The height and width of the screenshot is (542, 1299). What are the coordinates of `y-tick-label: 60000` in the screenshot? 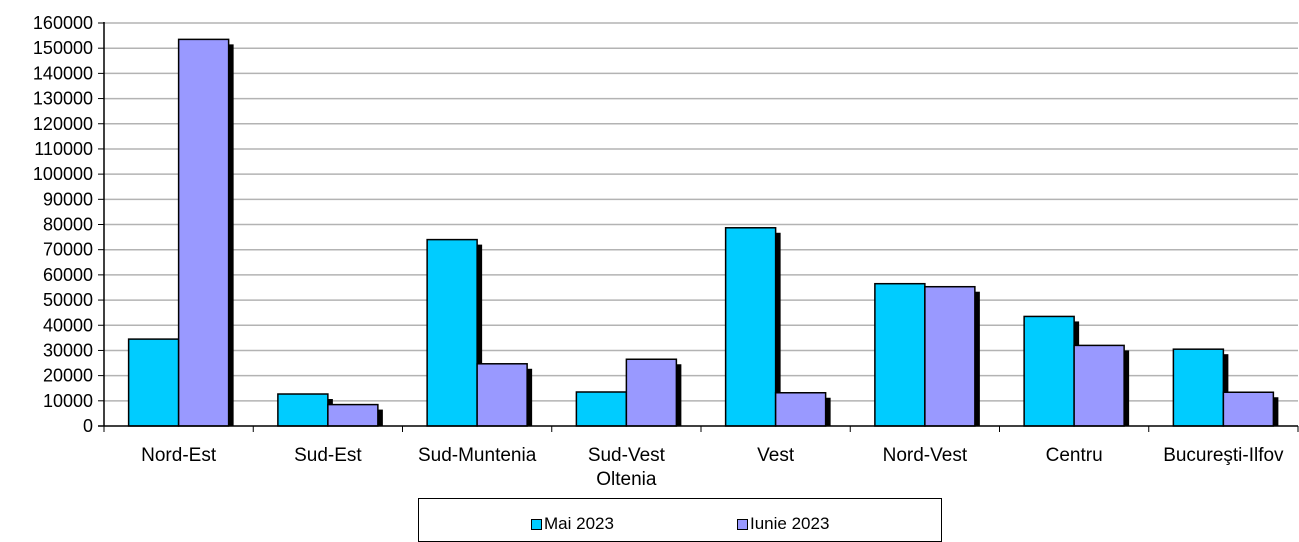 It's located at (68, 275).